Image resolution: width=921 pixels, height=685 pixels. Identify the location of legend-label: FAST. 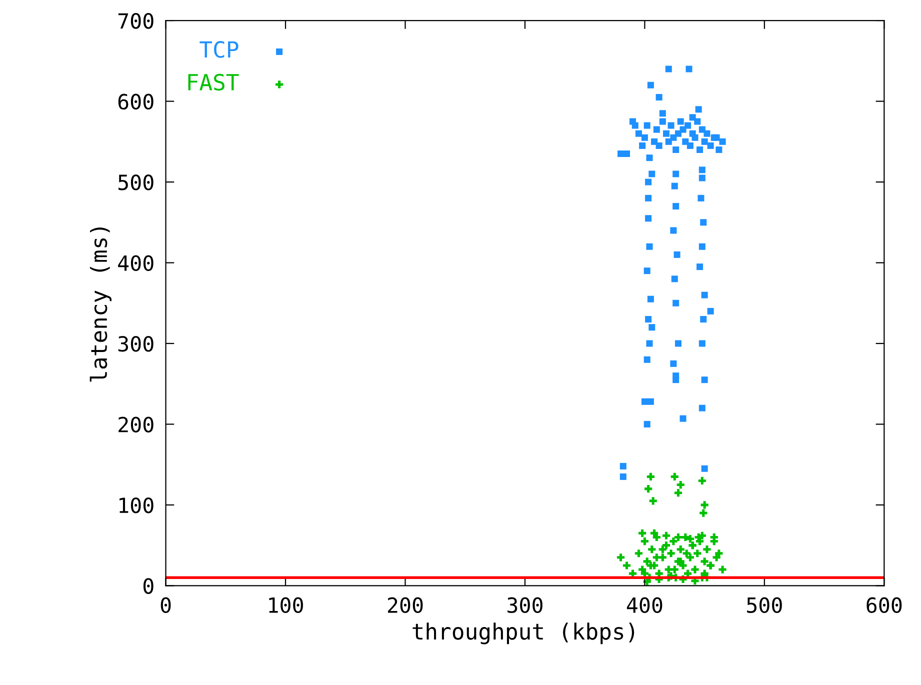
(213, 82).